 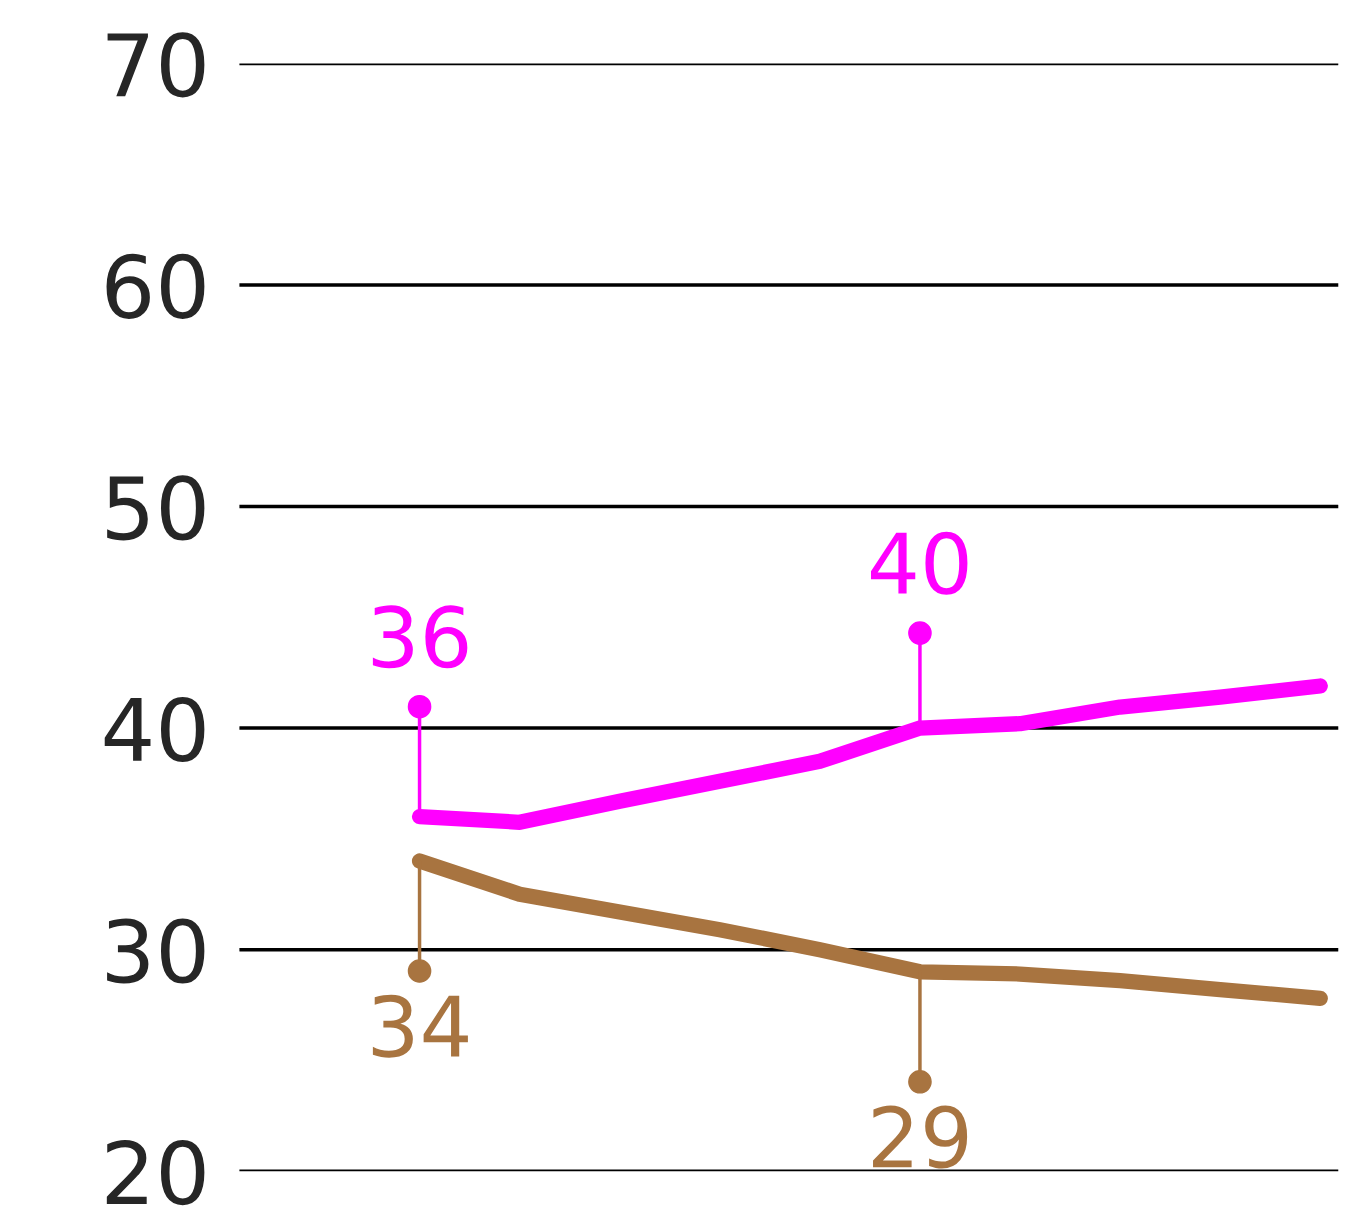 I want to click on y-tick-label: 40, so click(x=154, y=729).